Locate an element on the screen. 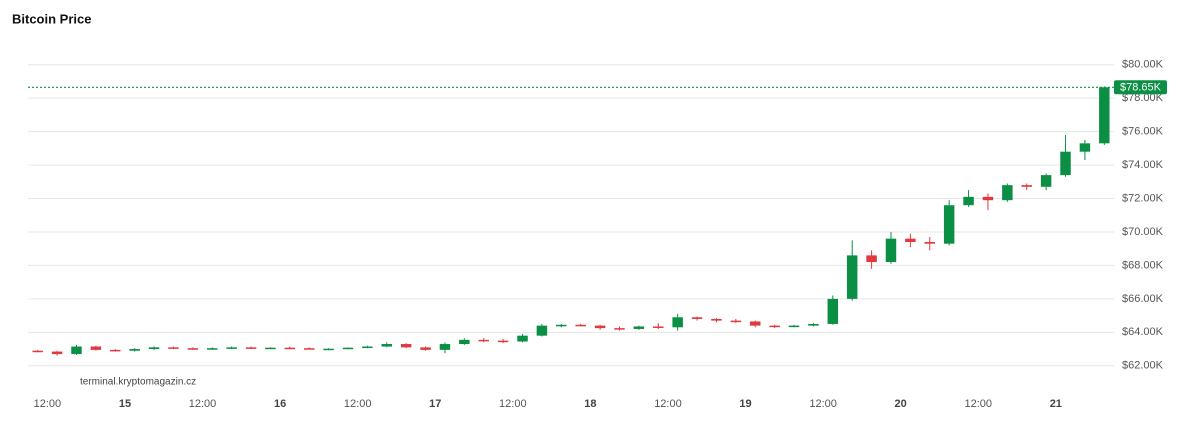 This screenshot has width=1200, height=448. y-tick-label: $62.00K is located at coordinates (1143, 366).